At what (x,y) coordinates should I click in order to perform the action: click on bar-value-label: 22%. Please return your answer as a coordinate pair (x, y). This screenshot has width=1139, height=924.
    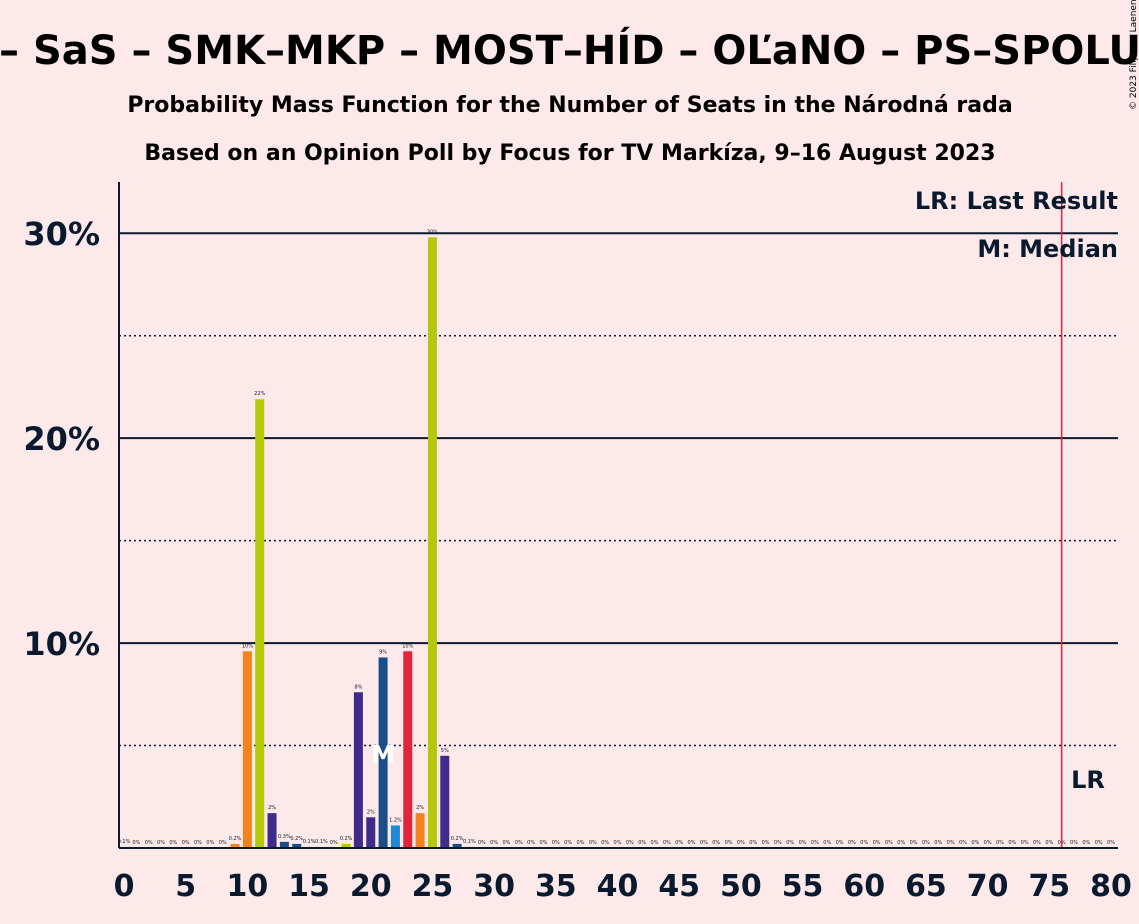
    Looking at the image, I should click on (259, 394).